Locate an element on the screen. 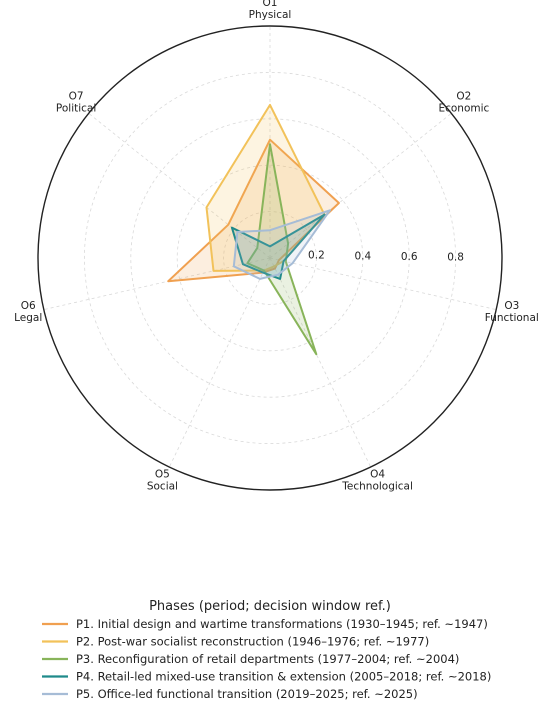 This screenshot has width=550, height=706. tick-label: 0.4 is located at coordinates (362, 256).